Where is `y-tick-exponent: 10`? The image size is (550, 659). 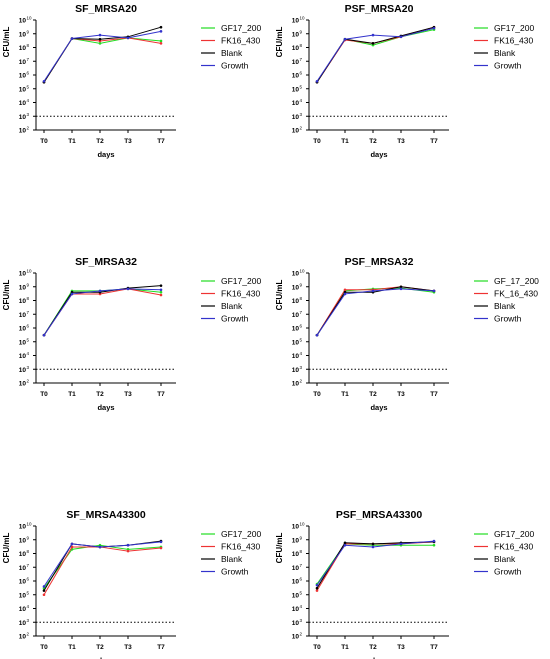
y-tick-exponent: 10 is located at coordinates (30, 524).